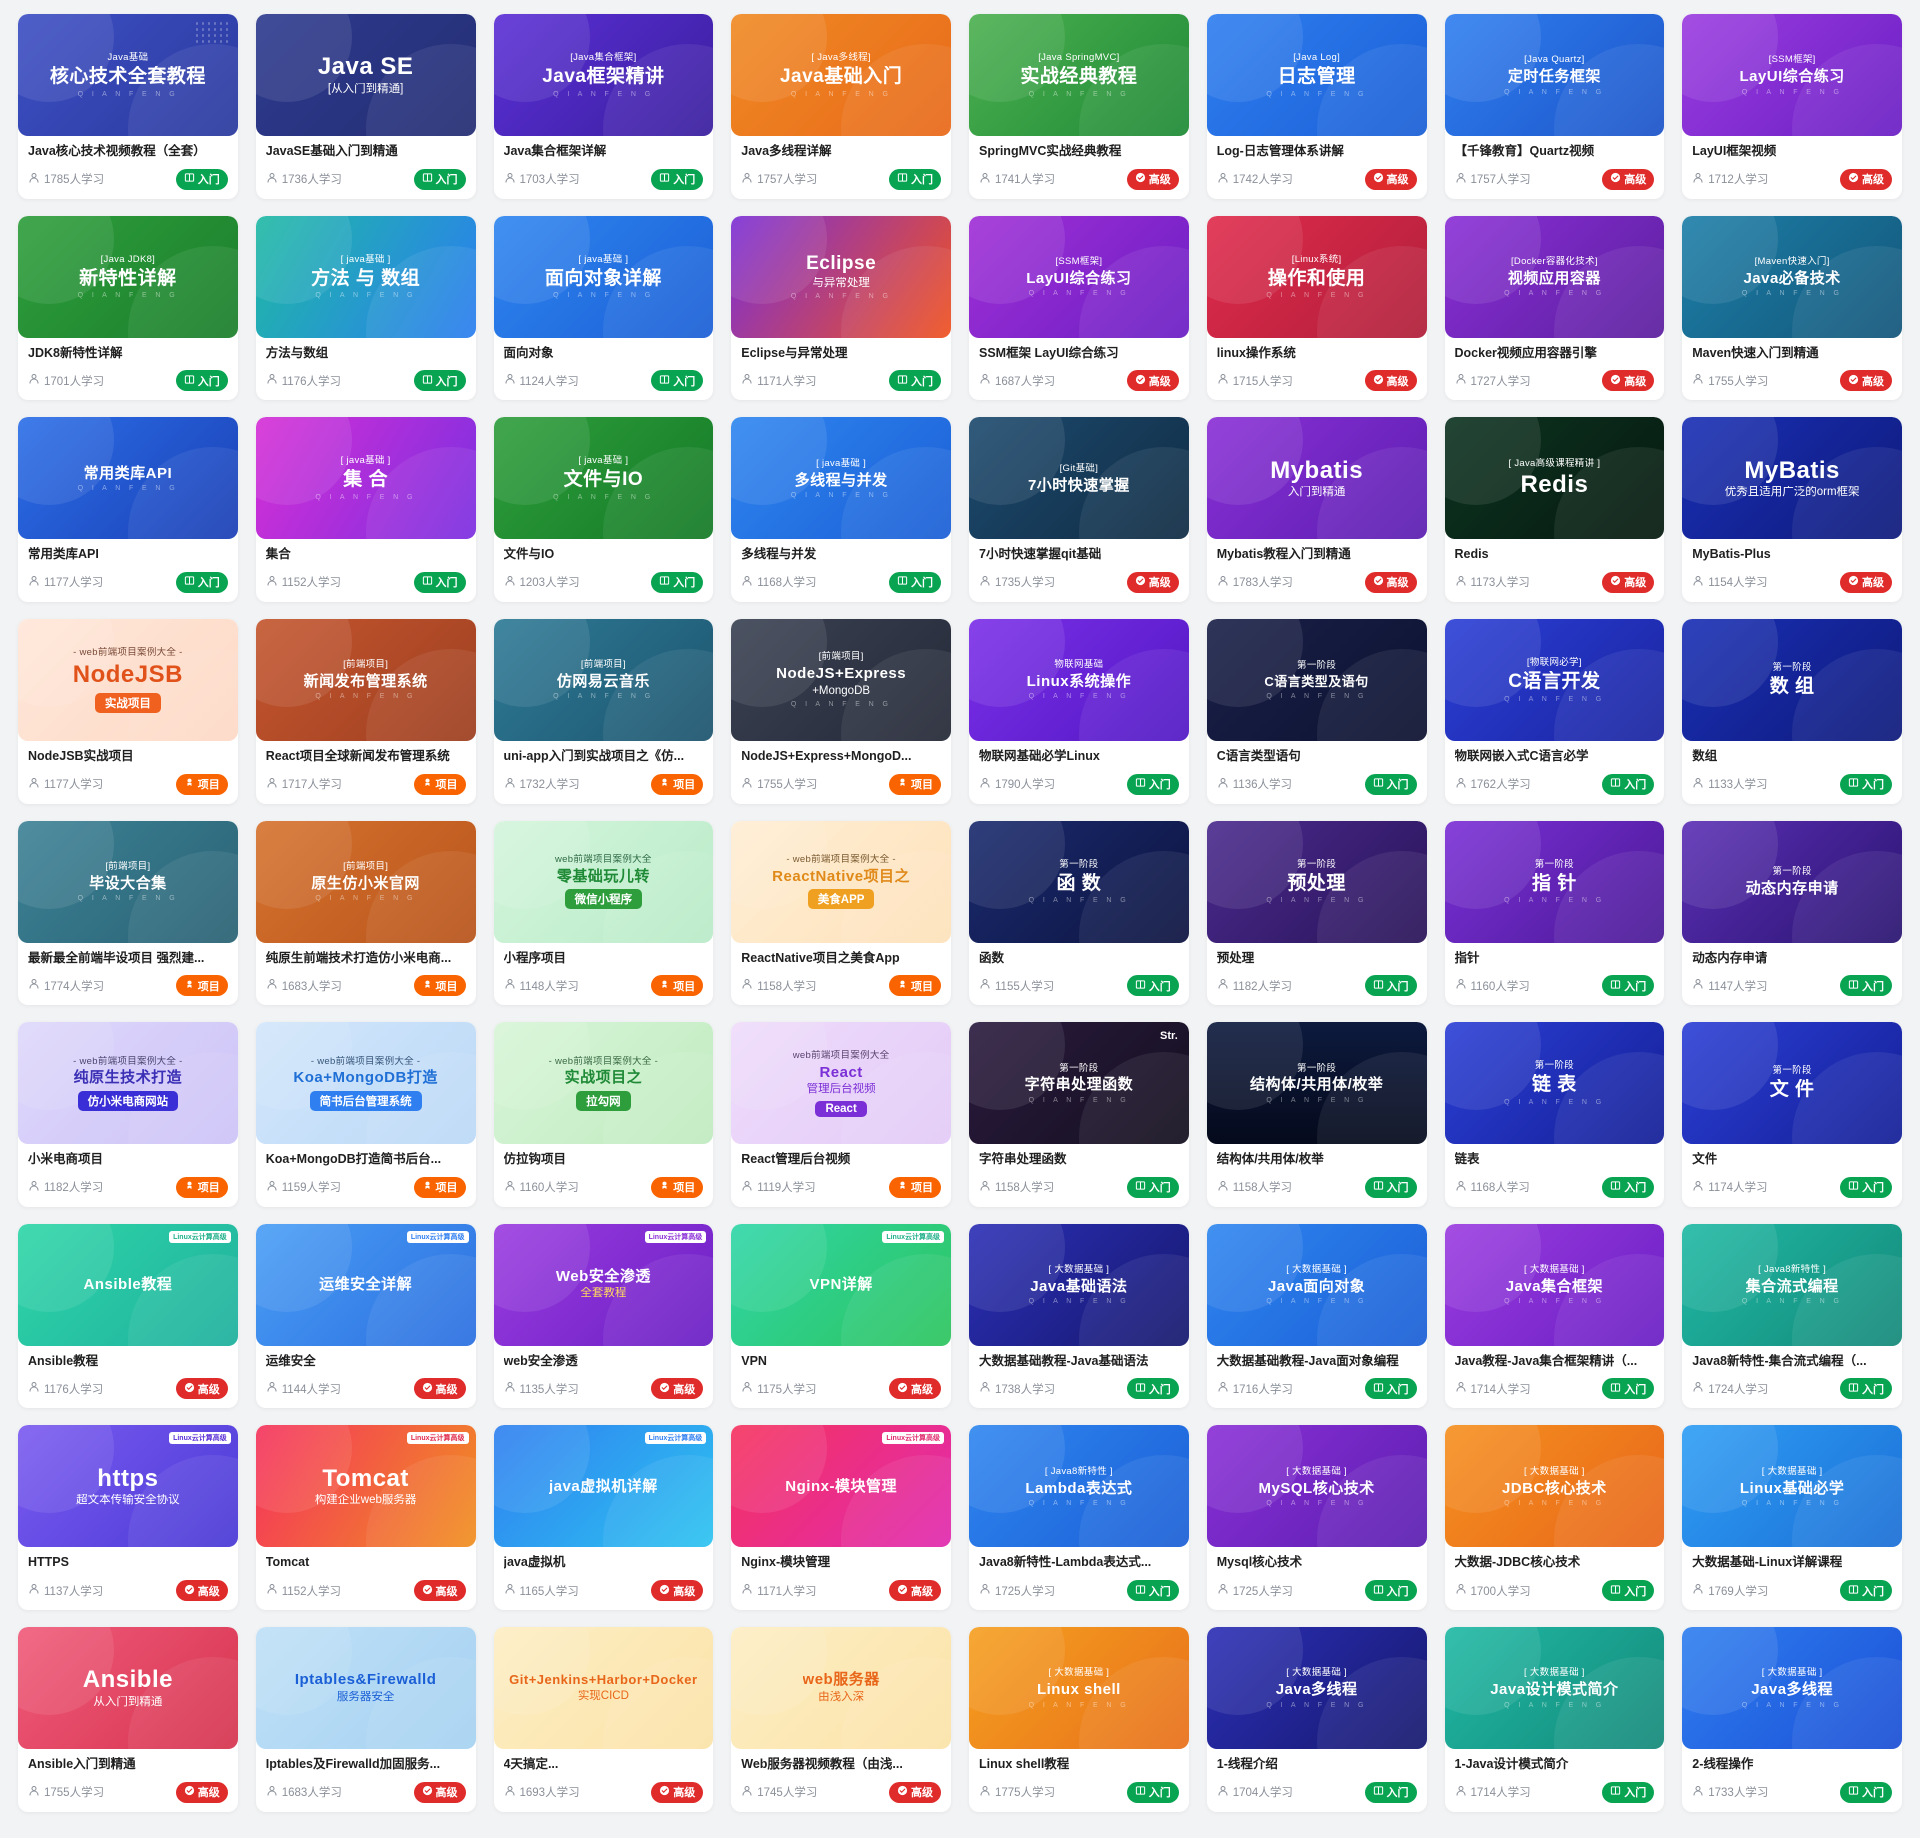  I want to click on course-card: 第一阶段指 针 Q I A N F E N G 指针 1160人学习 入门, so click(1554, 913).